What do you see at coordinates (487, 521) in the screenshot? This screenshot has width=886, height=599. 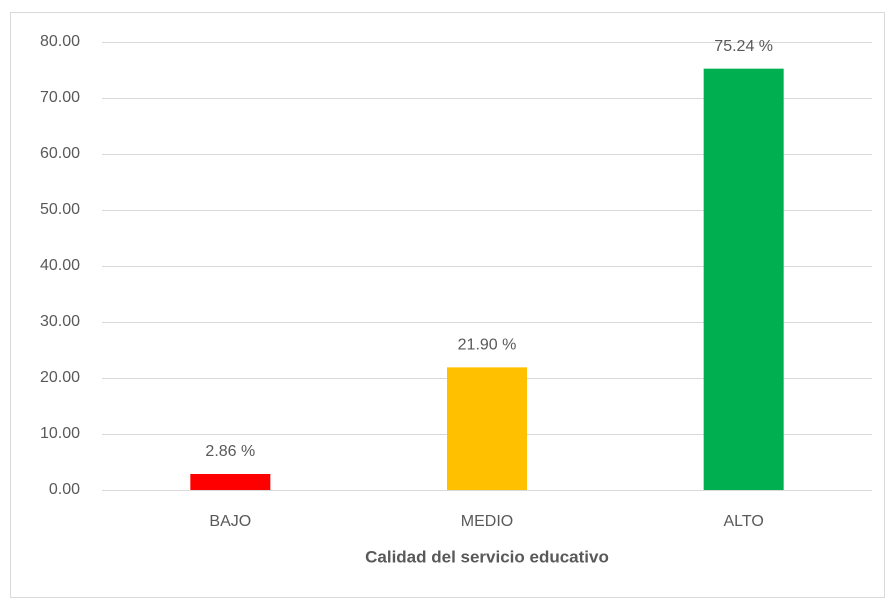 I see `x-tick-label: MEDIO` at bounding box center [487, 521].